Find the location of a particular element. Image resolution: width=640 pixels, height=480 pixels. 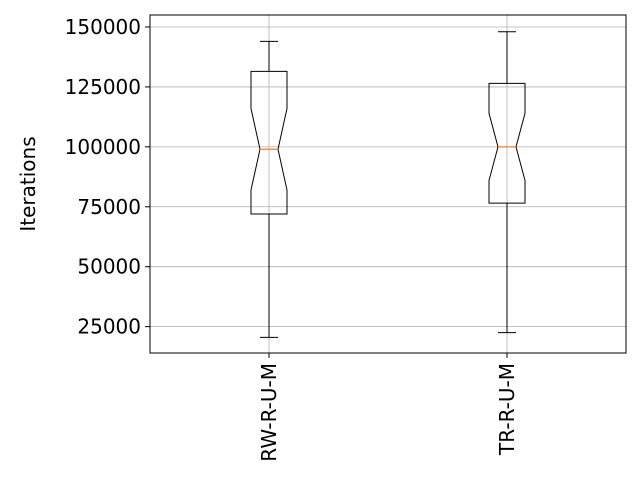

y-tick-label: 75000 is located at coordinates (109, 207).